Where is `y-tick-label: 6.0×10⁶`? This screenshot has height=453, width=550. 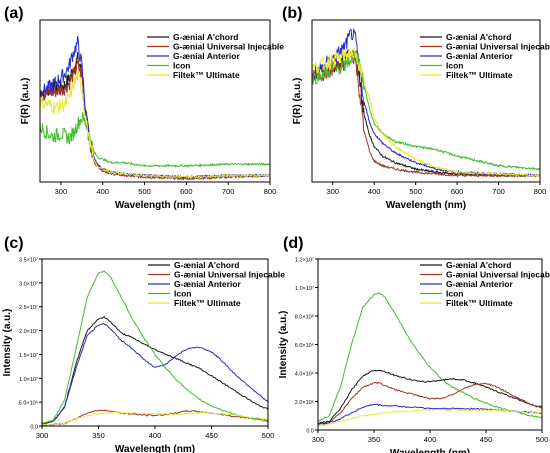 y-tick-label: 6.0×10⁶ is located at coordinates (304, 345).